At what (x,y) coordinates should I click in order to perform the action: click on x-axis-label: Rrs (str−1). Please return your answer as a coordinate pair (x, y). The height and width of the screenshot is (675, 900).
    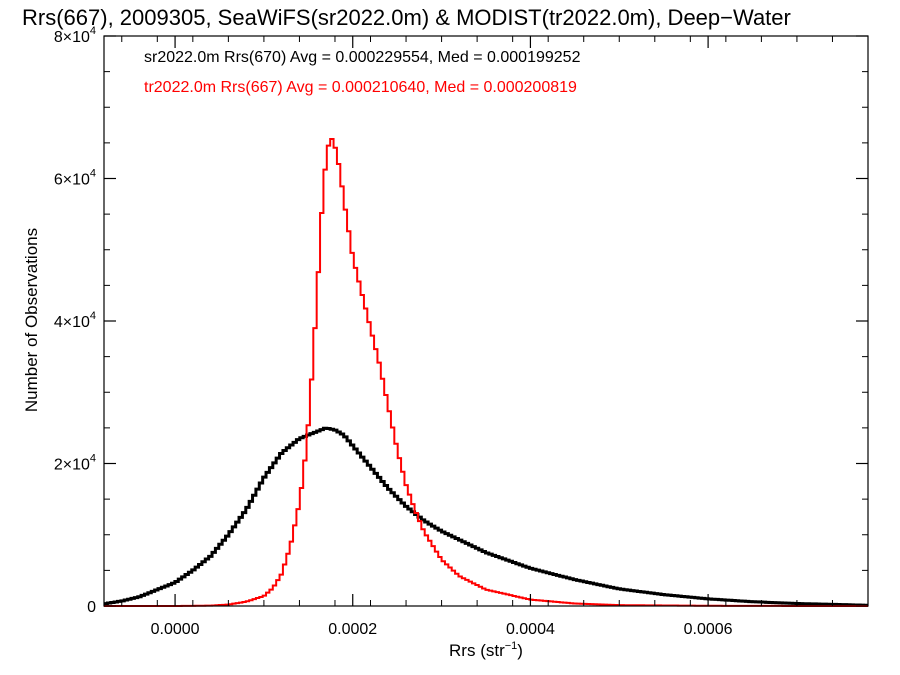
    Looking at the image, I should click on (486, 650).